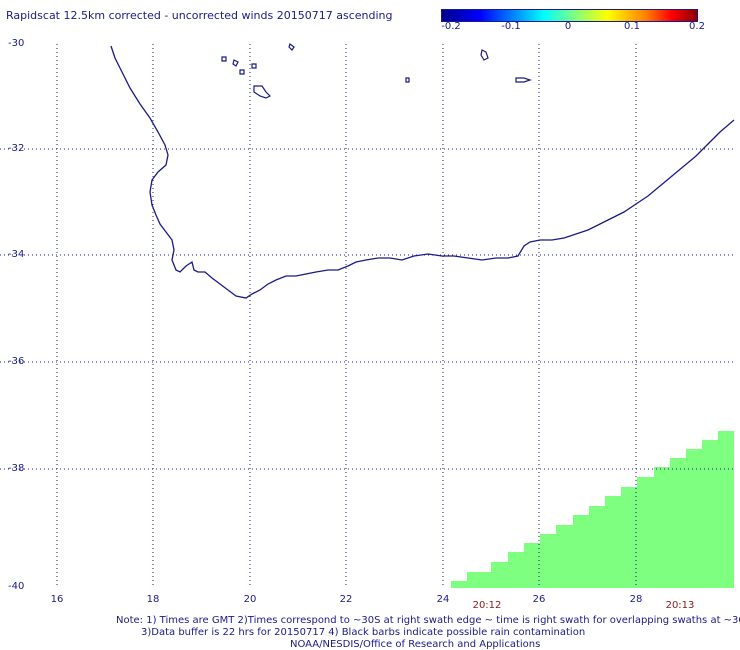 The height and width of the screenshot is (650, 740). Describe the element at coordinates (636, 599) in the screenshot. I see `lon-label: 28` at that location.